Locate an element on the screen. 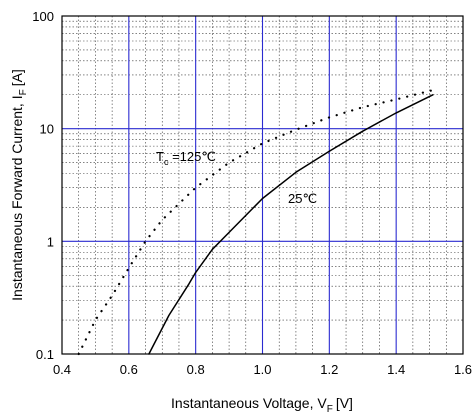 The image size is (474, 417). y-axis-label: Instantaneous Forward Current, IF [A] is located at coordinates (19, 185).